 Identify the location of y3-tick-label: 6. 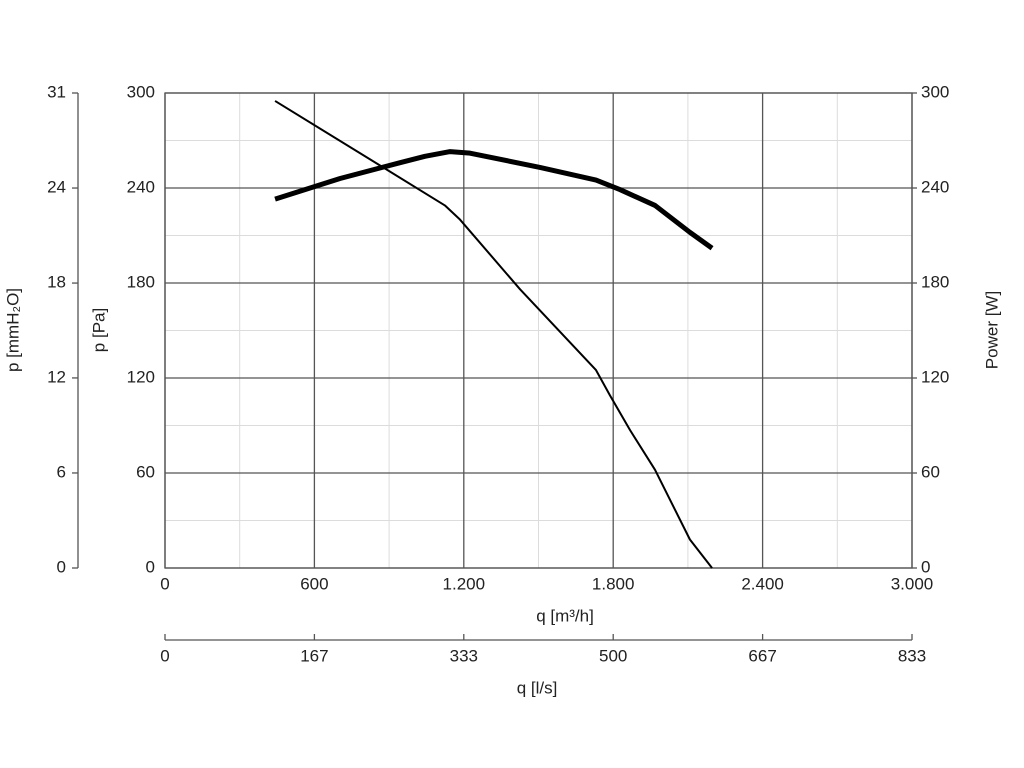
(61, 471).